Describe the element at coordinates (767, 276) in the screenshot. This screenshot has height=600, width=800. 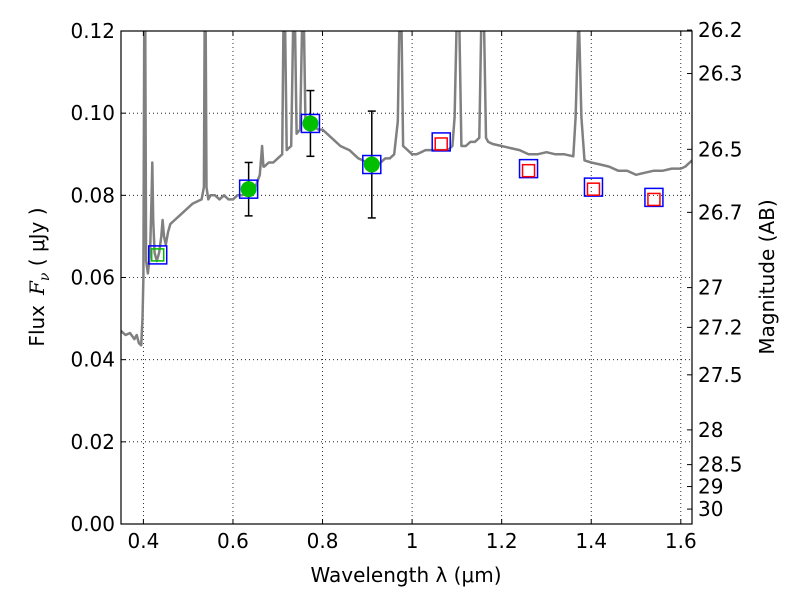
I see `magnitude-axis-label: Magnitude (AB)` at that location.